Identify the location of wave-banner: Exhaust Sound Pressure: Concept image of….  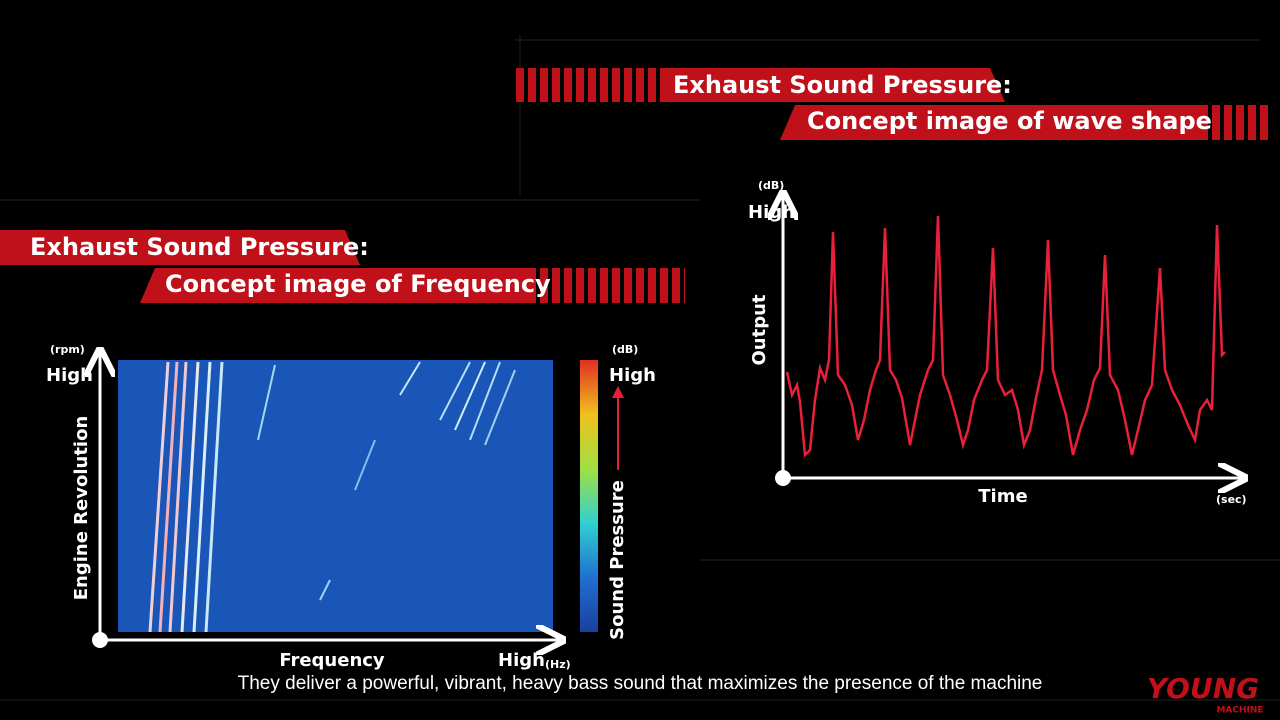
(892, 104).